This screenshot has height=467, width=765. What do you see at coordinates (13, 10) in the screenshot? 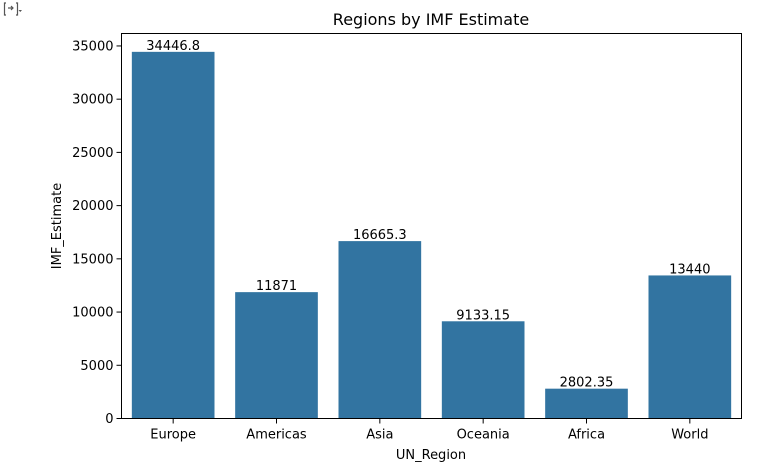
I see `output-toggle-icon` at bounding box center [13, 10].